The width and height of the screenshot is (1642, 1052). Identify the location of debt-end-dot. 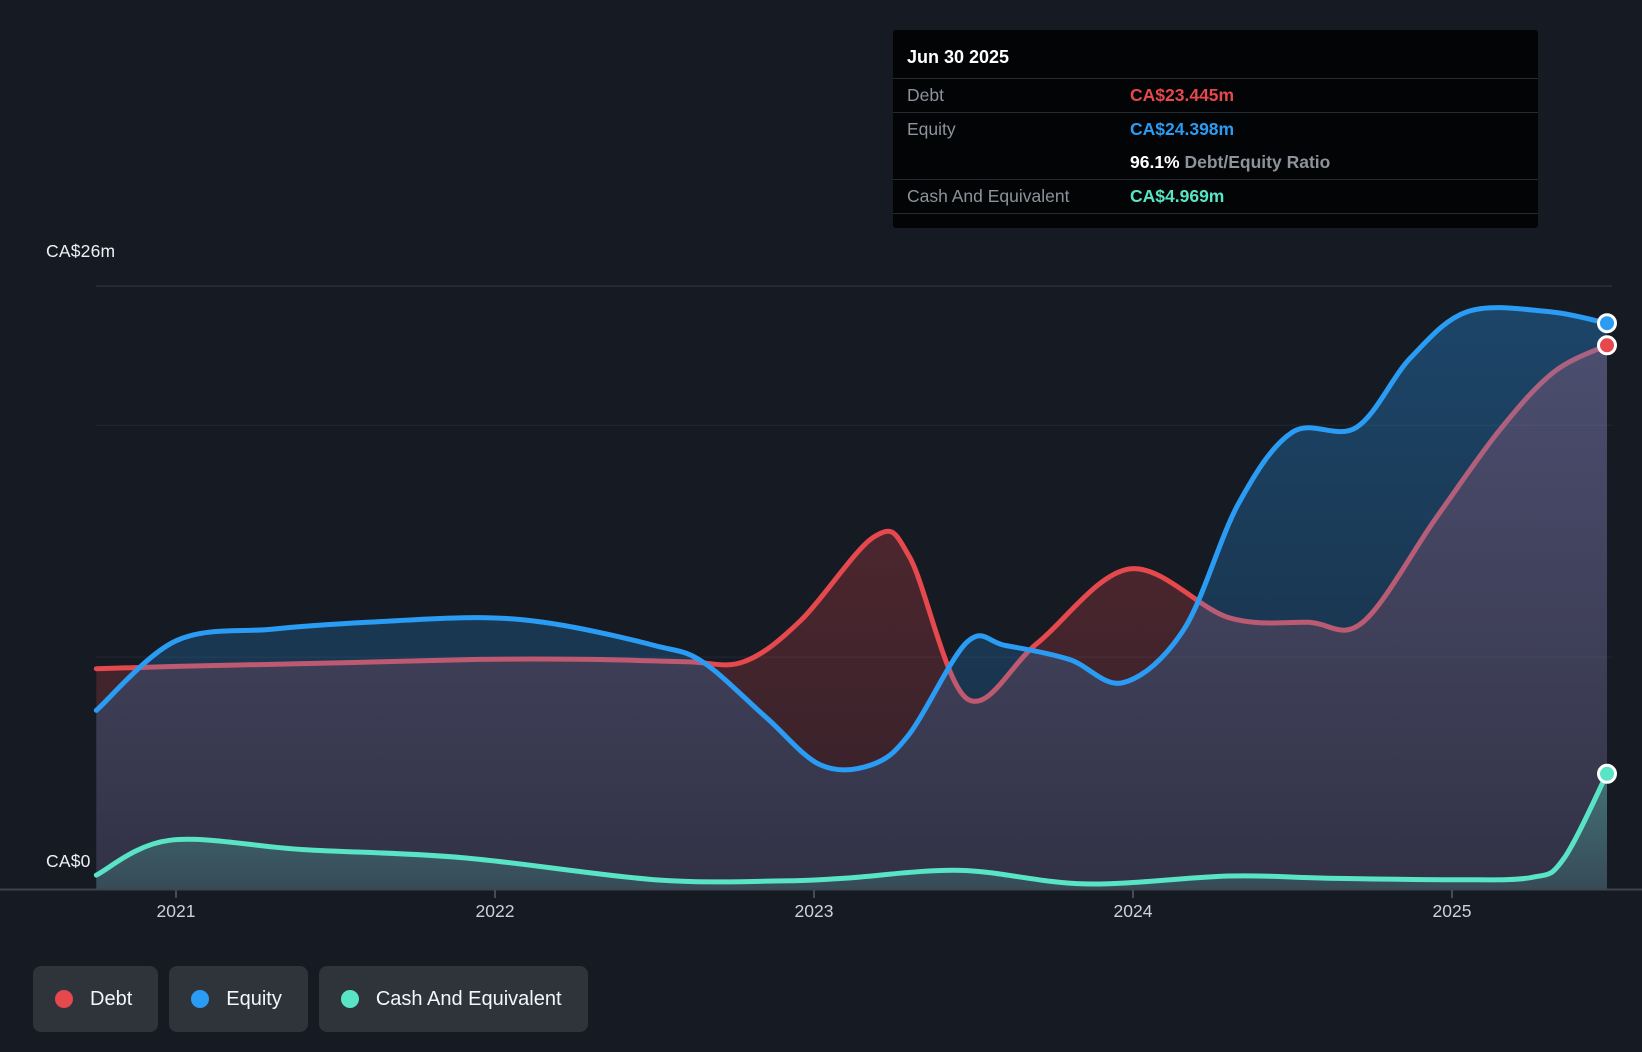
(1607, 345).